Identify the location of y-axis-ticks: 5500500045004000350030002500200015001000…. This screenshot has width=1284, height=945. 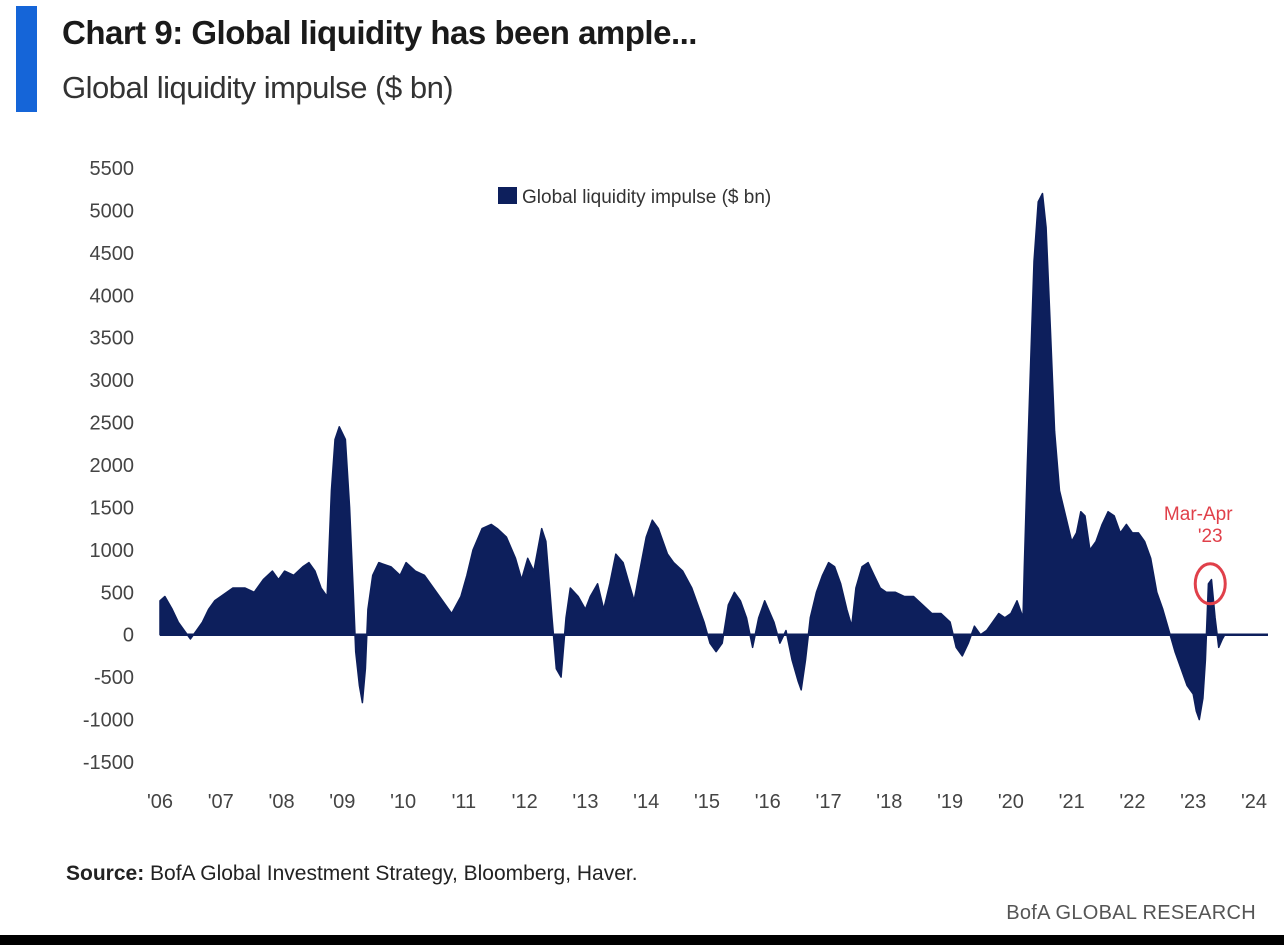
(108, 466).